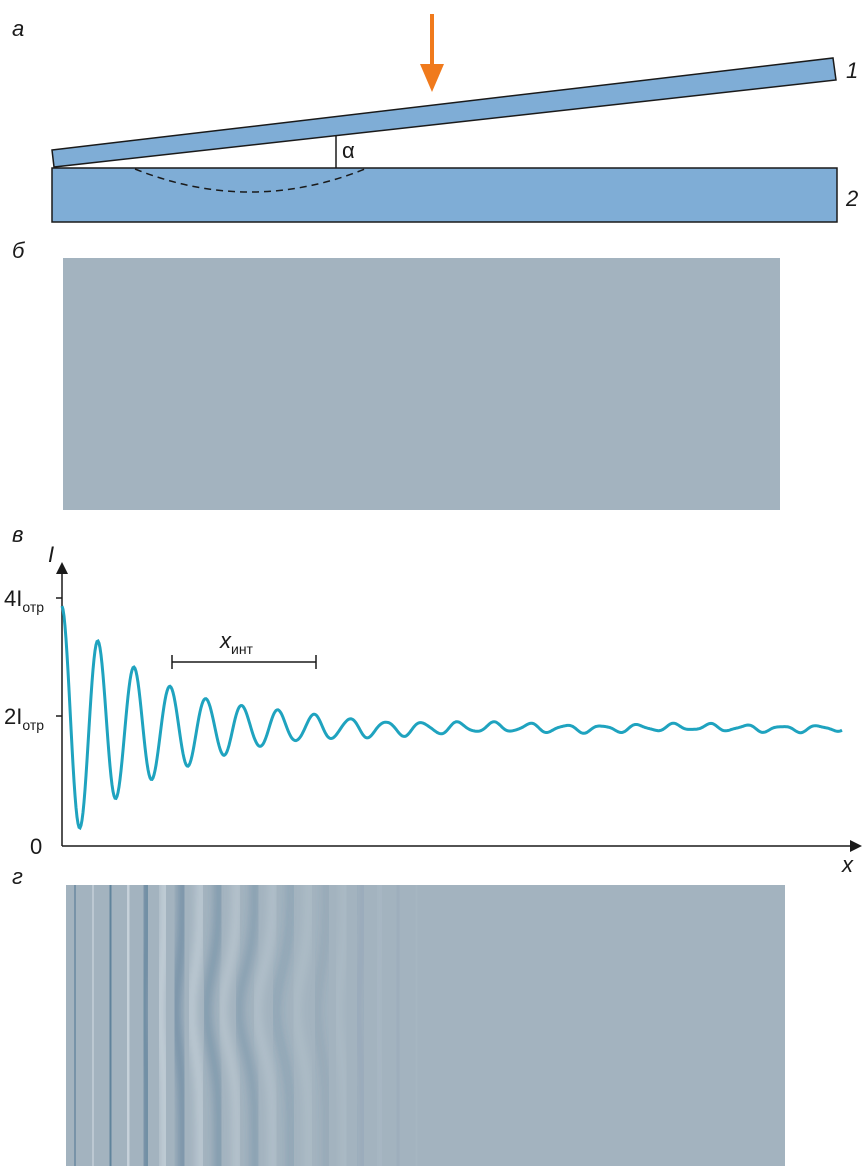 The width and height of the screenshot is (865, 1166). What do you see at coordinates (242, 649) in the screenshot?
I see `period-sub: инт` at bounding box center [242, 649].